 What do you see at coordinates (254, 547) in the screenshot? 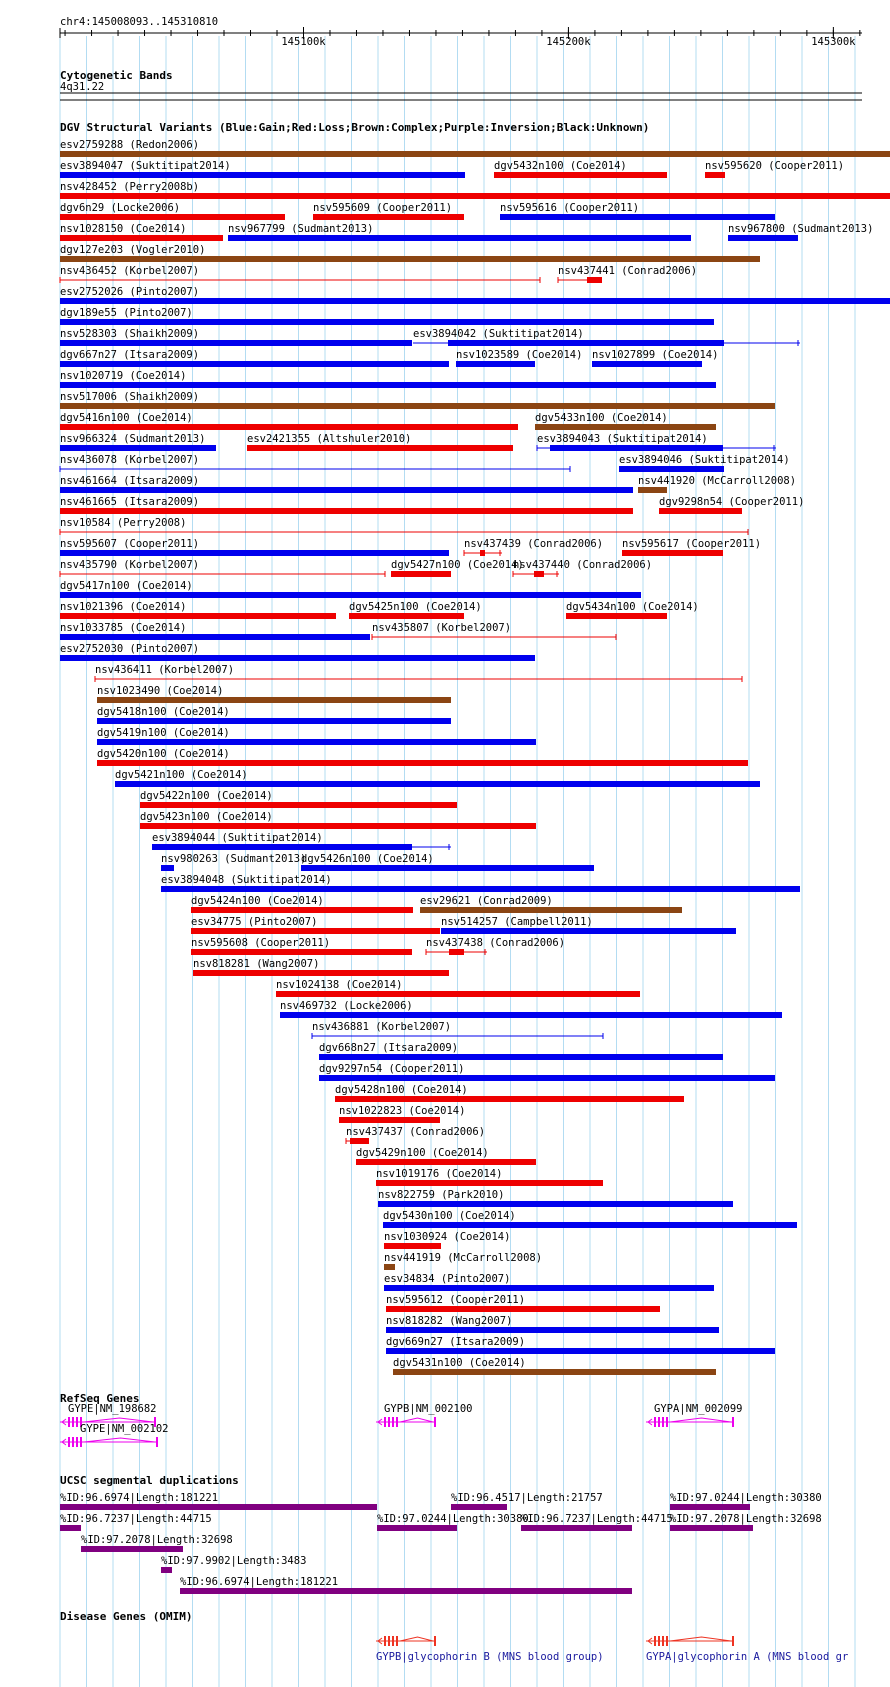
I see `dgv-feature: nsv595607 (Cooper2011)` at bounding box center [254, 547].